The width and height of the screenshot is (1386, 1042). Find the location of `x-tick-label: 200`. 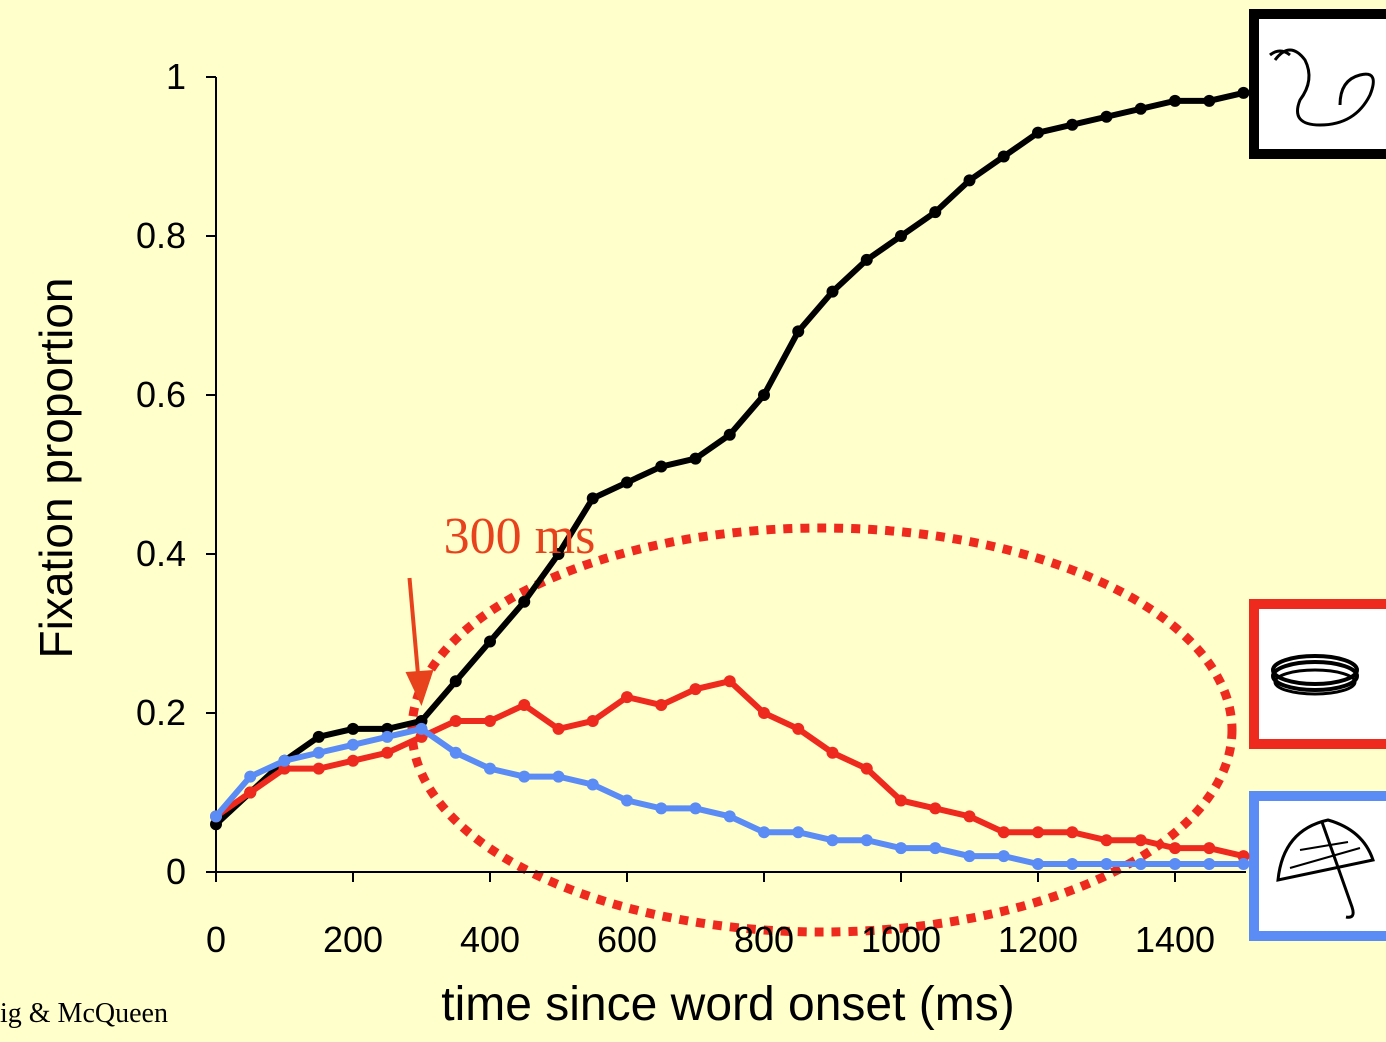

x-tick-label: 200 is located at coordinates (353, 939).